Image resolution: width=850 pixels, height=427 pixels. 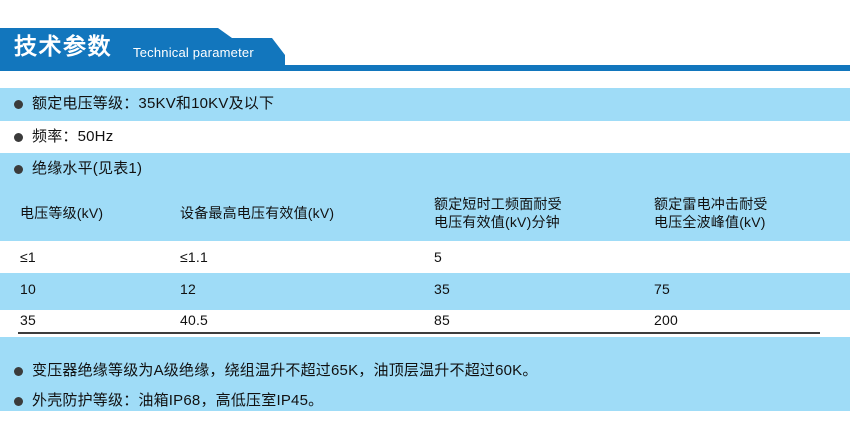 I want to click on spec-item-enclosure-protection: 外壳防护等级：油箱IP68，高低压室IP45。, so click(x=168, y=401).